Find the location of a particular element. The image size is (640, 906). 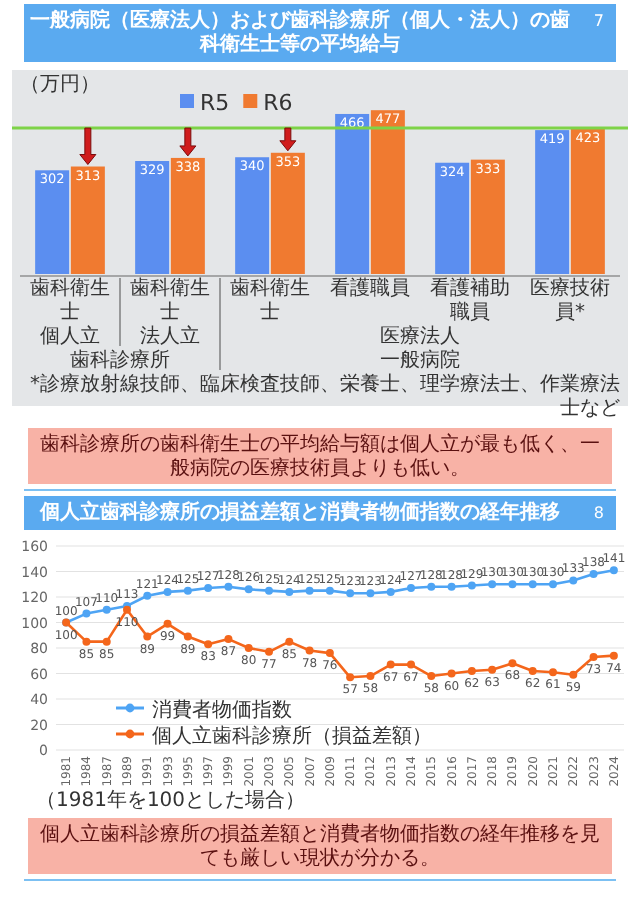

text: 一般病院 is located at coordinates (420, 360).